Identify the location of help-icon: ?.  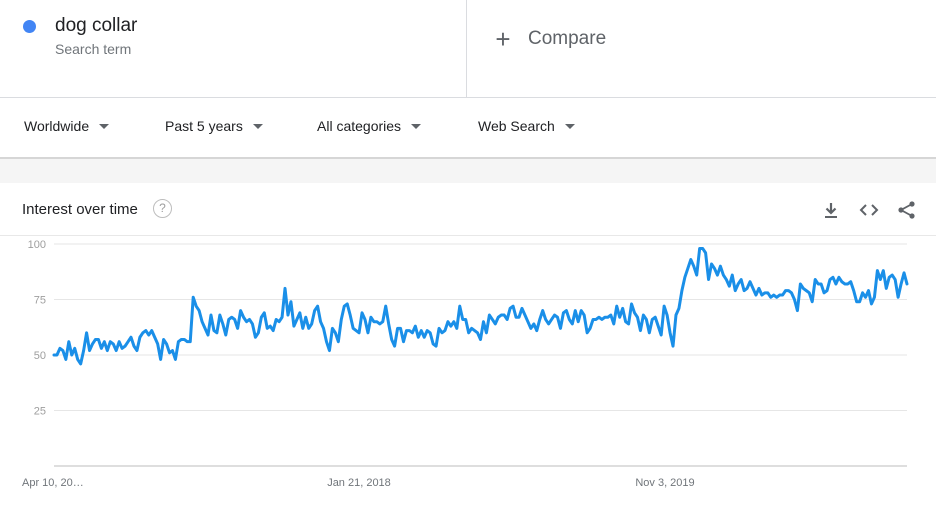
(162, 208).